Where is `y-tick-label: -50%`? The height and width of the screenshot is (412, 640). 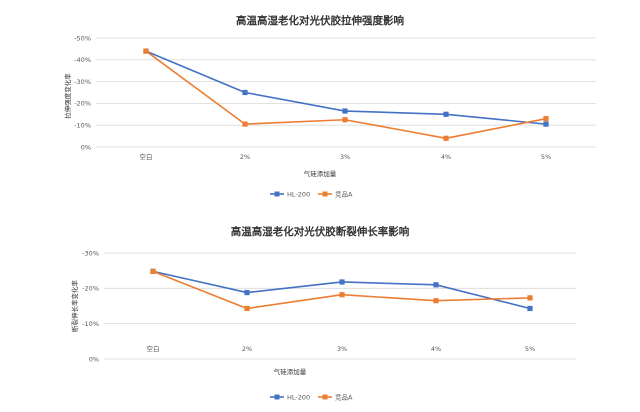 y-tick-label: -50% is located at coordinates (82, 38).